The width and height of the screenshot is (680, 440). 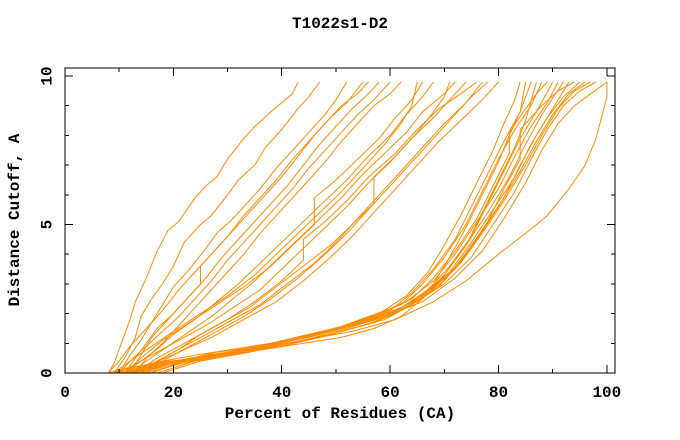 I want to click on x-axis-label: Percent of Residues (CA), so click(x=340, y=414).